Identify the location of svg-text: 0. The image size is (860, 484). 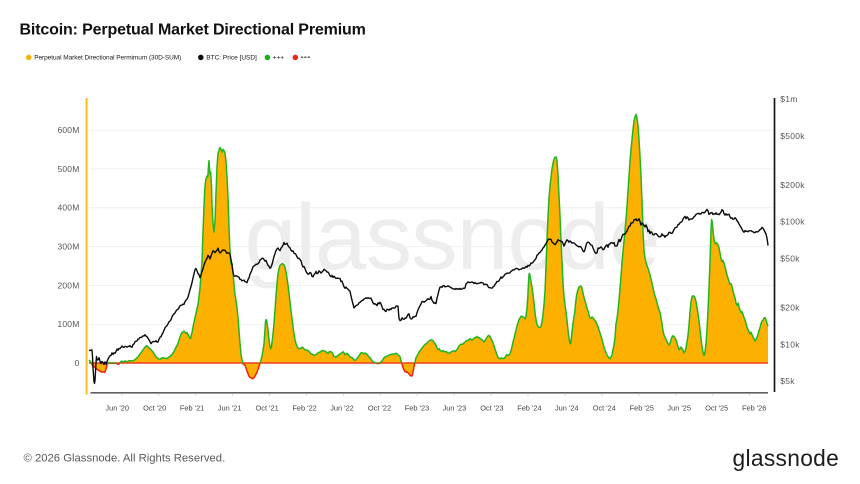
(77, 363).